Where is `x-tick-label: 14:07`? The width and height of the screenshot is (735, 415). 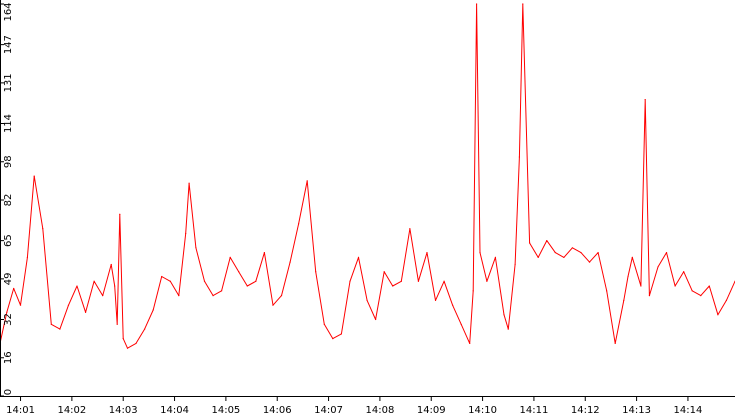
x-tick-label: 14:07 is located at coordinates (328, 410).